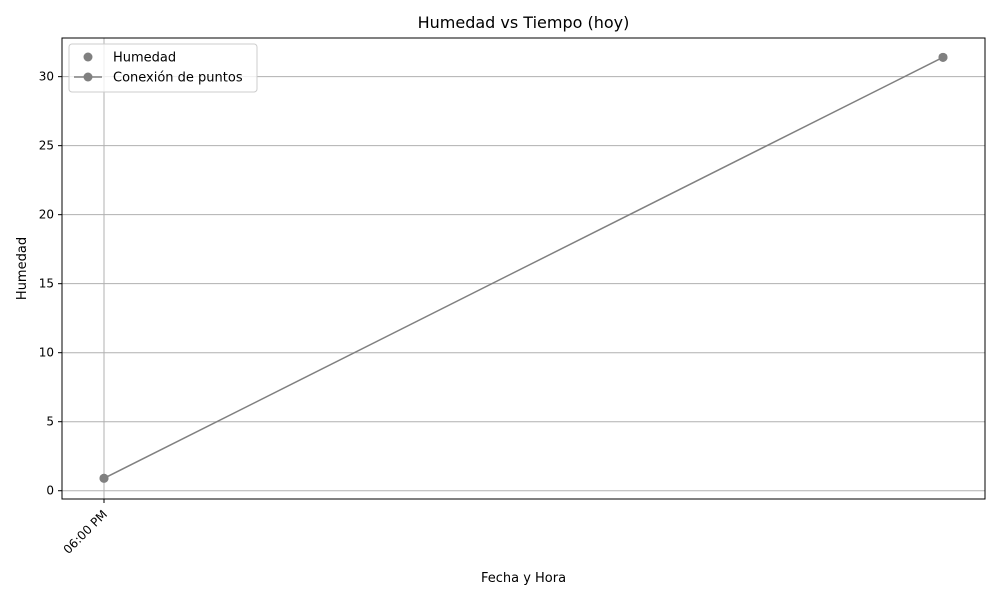 The image size is (1000, 600). Describe the element at coordinates (524, 22) in the screenshot. I see `chart-title: Humedad vs Tiempo (hoy)` at that location.